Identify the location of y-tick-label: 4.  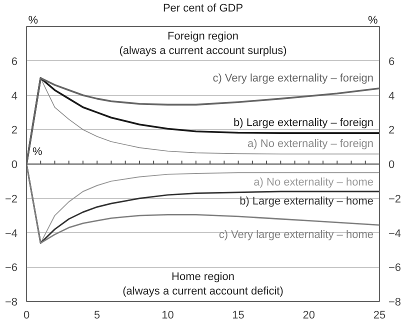
(14, 96).